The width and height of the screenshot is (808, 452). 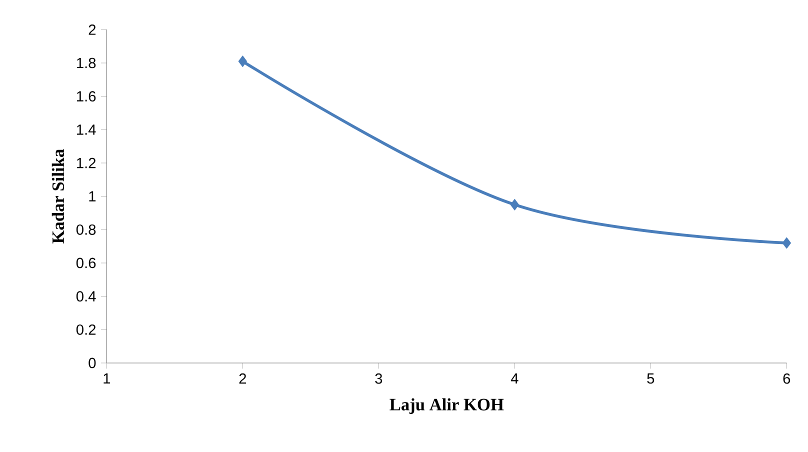 I want to click on x-tick-label: 2, so click(x=242, y=378).